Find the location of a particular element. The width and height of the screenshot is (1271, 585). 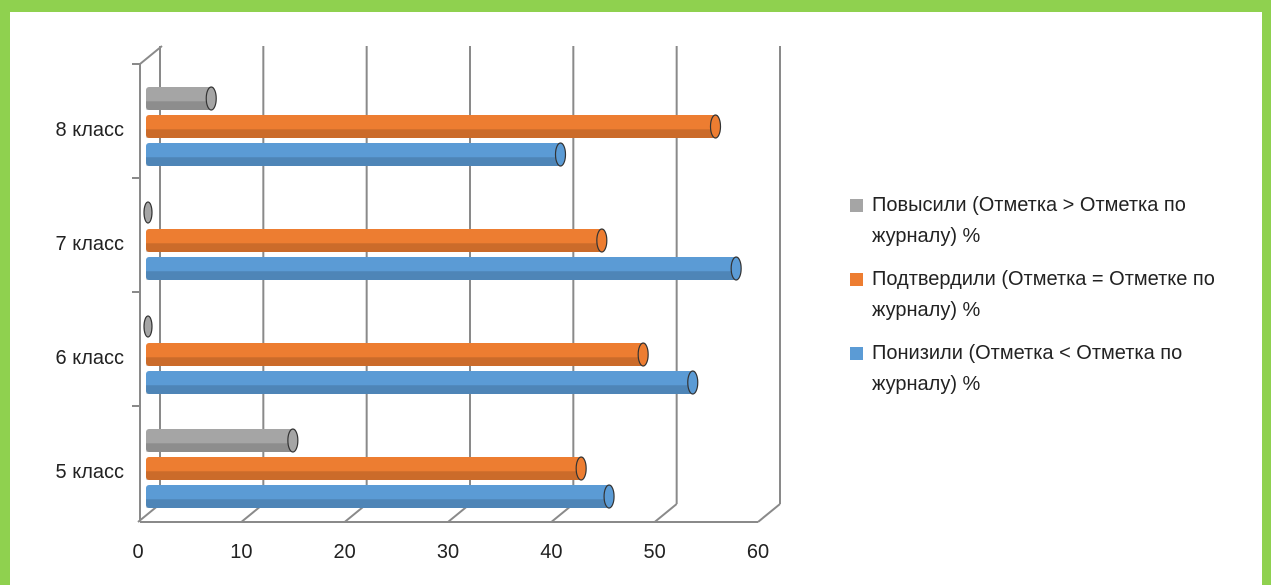

legend-swatch-confirmed is located at coordinates (856, 279).